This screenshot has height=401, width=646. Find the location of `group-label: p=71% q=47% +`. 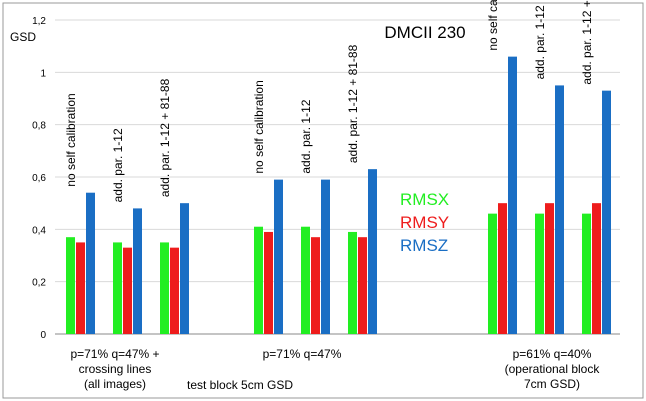

group-label: p=71% q=47% + is located at coordinates (114, 354).